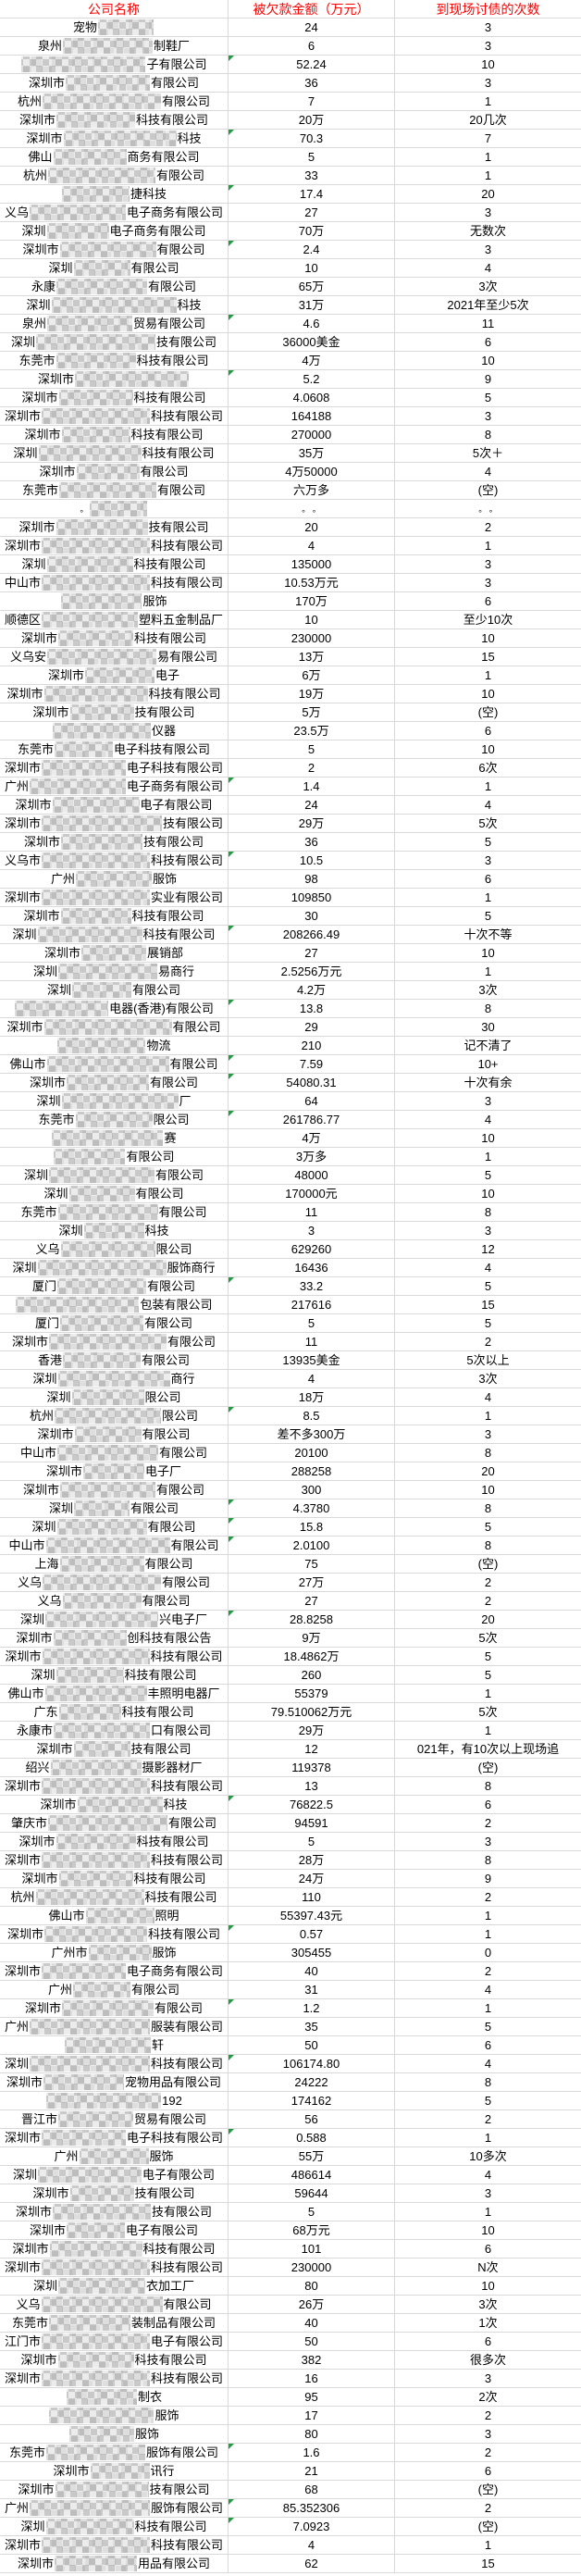 This screenshot has width=581, height=2576. I want to click on amount-cell: 6万, so click(312, 675).